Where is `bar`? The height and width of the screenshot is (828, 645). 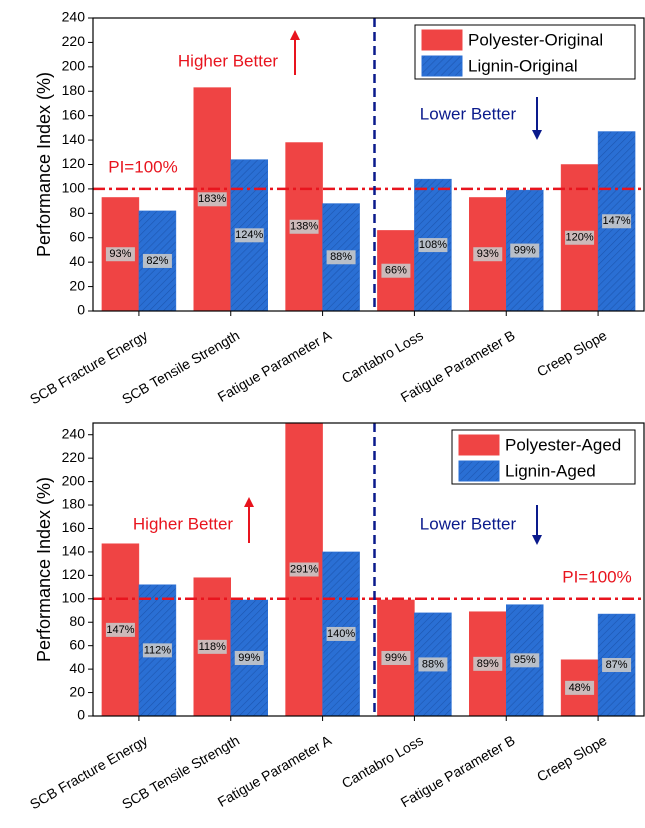
bar is located at coordinates (304, 569).